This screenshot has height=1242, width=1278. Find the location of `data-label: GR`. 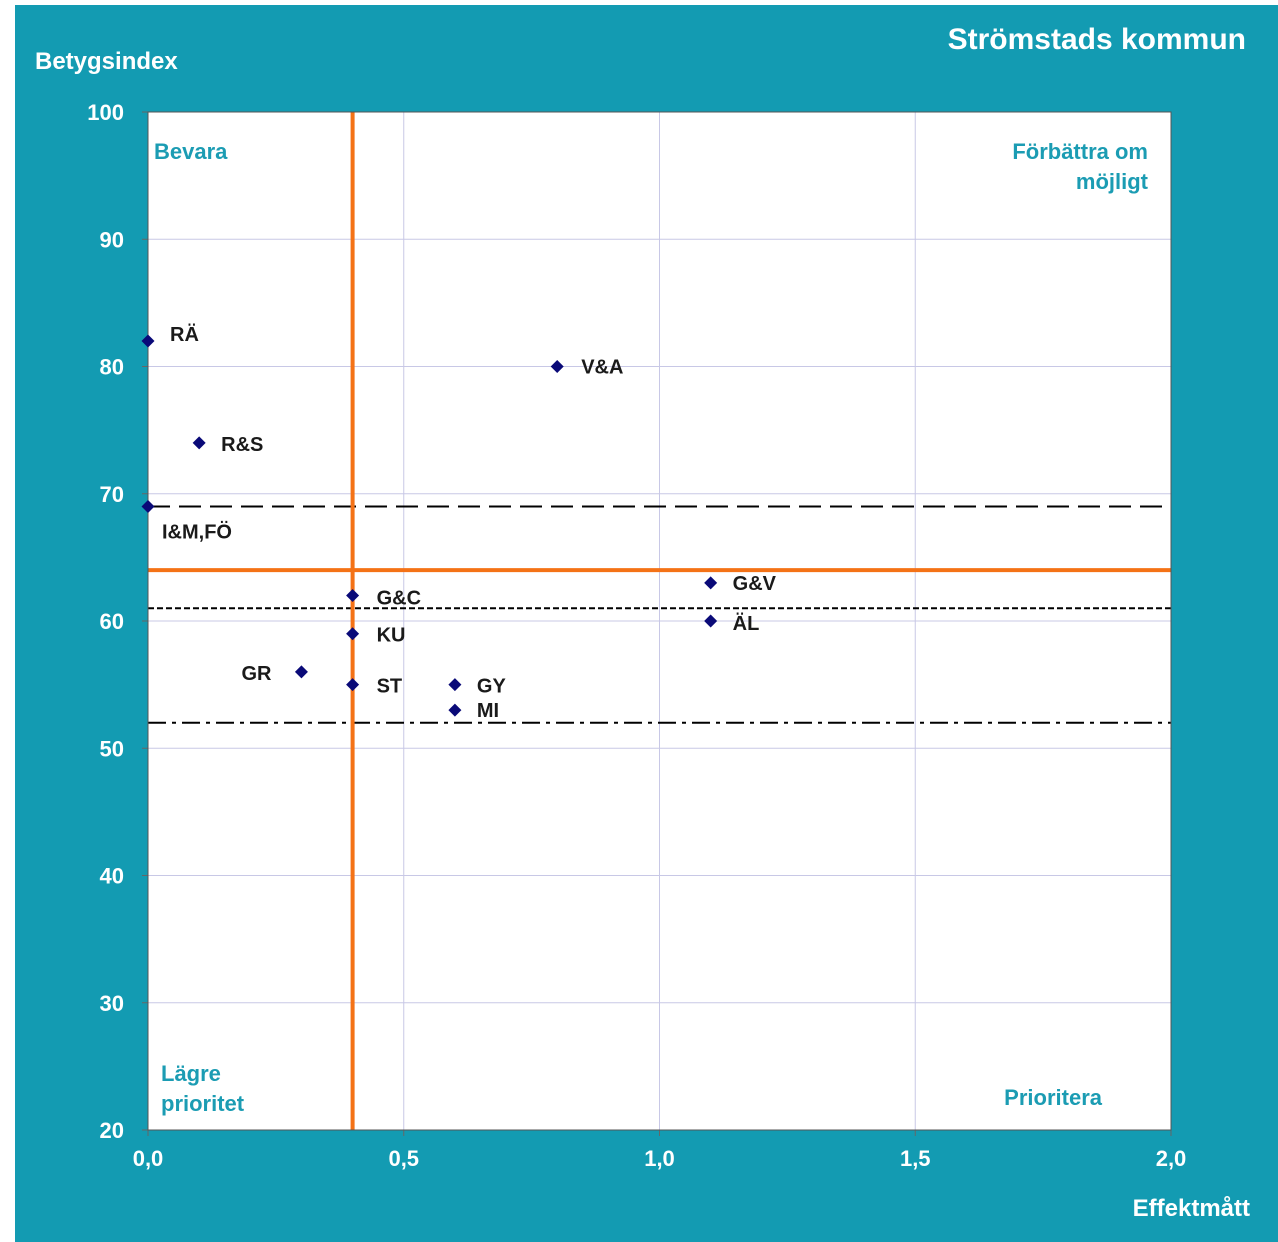

data-label: GR is located at coordinates (256, 674).